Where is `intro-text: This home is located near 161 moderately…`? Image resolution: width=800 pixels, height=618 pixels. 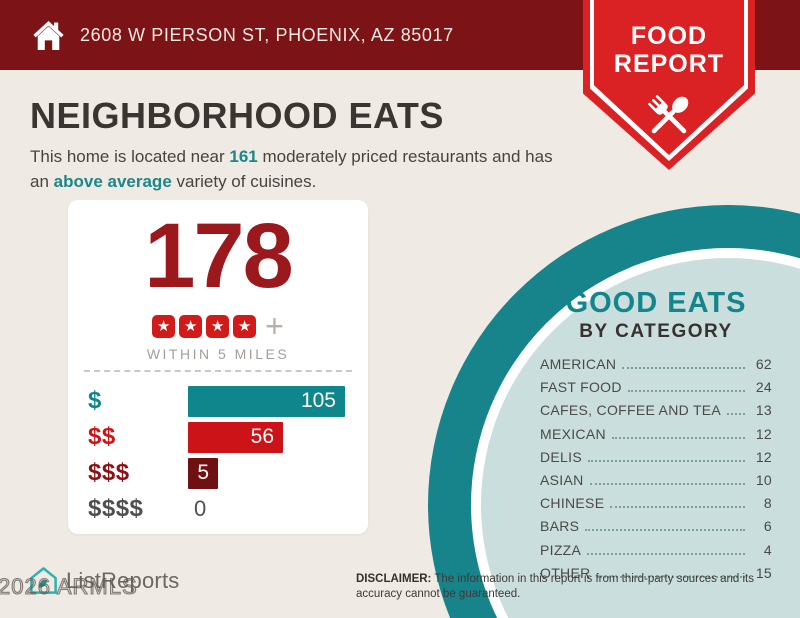
intro-text: This home is located near 161 moderately… is located at coordinates (294, 169).